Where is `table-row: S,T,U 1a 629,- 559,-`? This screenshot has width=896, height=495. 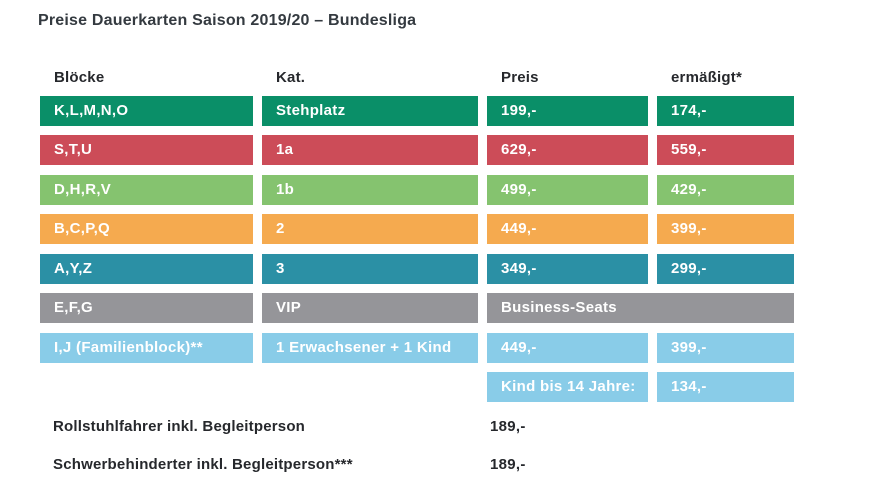 table-row: S,T,U 1a 629,- 559,- is located at coordinates (417, 150).